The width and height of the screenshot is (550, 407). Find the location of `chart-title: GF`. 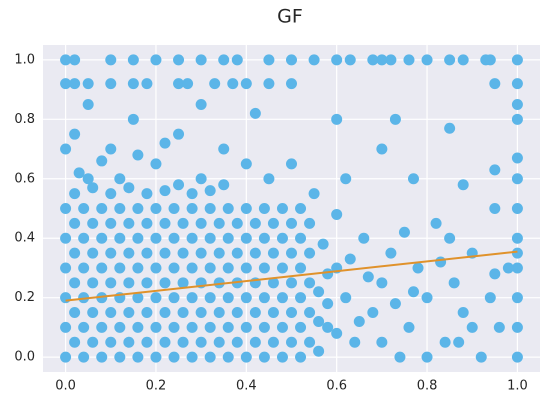

chart-title: GF is located at coordinates (290, 17).